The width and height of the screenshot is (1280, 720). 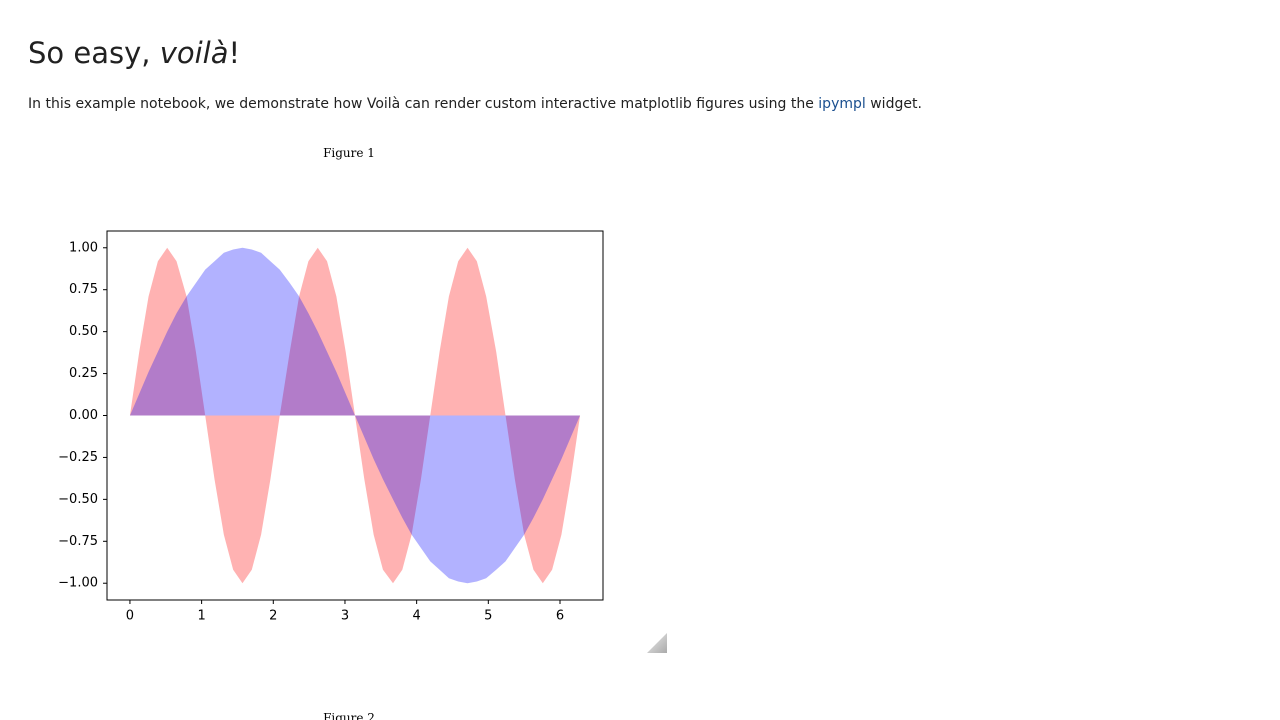 I want to click on y-tick-label: 1.00, so click(x=83, y=247).